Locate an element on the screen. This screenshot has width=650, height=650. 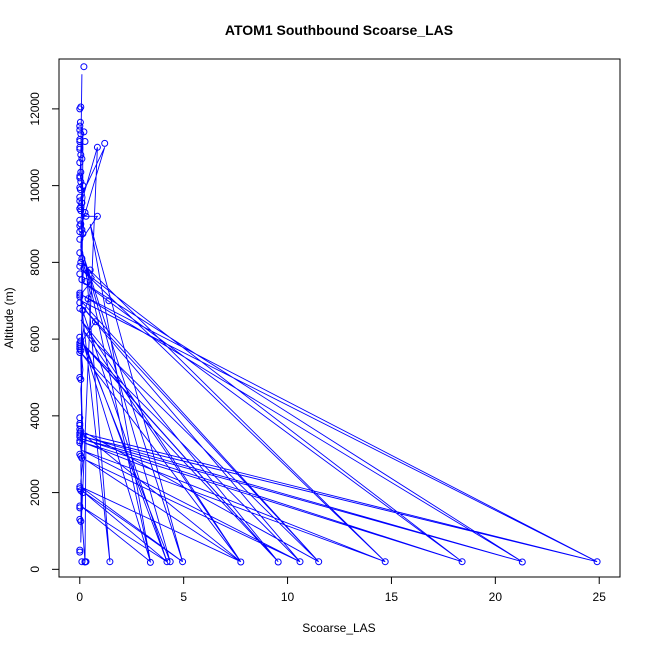
y-tick-label: 8000 is located at coordinates (35, 262).